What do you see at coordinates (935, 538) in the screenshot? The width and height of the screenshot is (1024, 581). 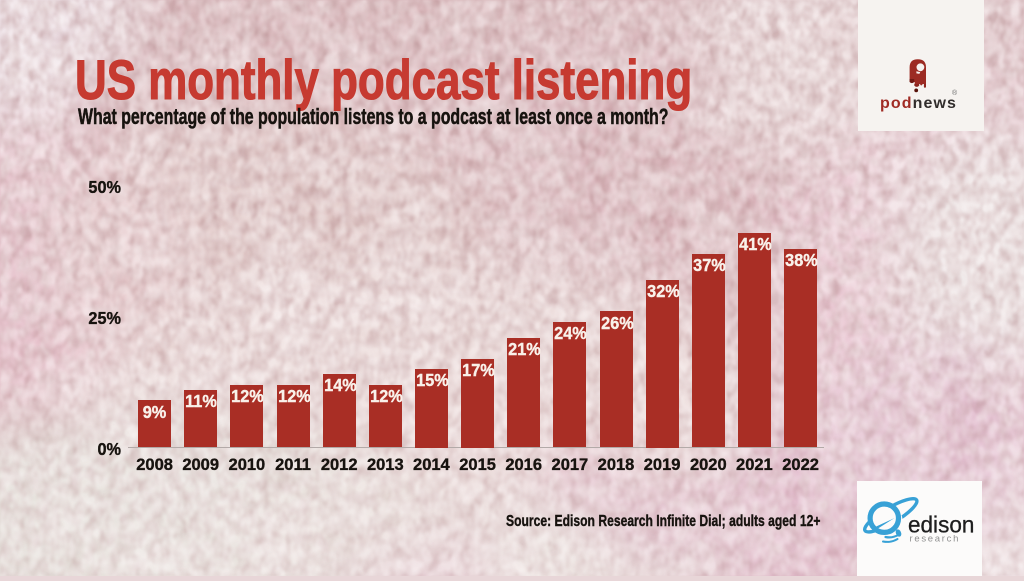 I see `svg-text: research` at bounding box center [935, 538].